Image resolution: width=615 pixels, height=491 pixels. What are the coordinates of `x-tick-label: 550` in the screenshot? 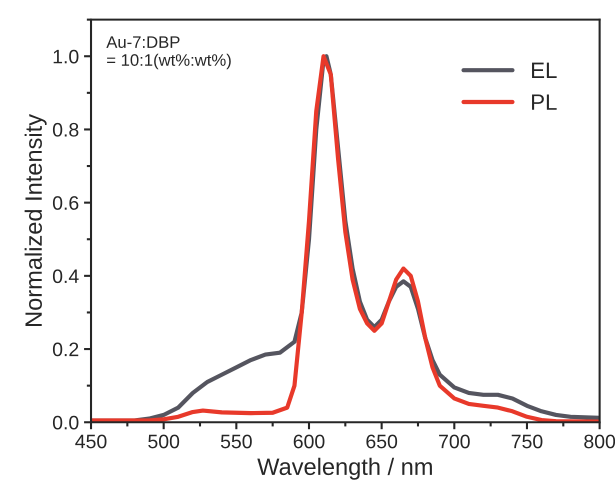 It's located at (236, 441).